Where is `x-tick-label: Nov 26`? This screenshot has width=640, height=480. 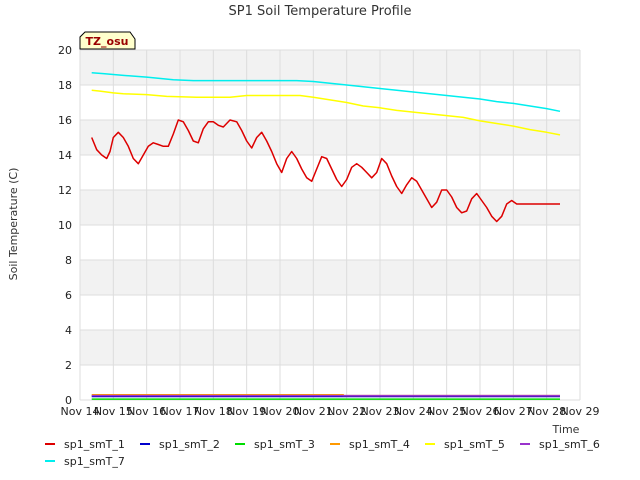 x-tick-label: Nov 26 is located at coordinates (480, 411).